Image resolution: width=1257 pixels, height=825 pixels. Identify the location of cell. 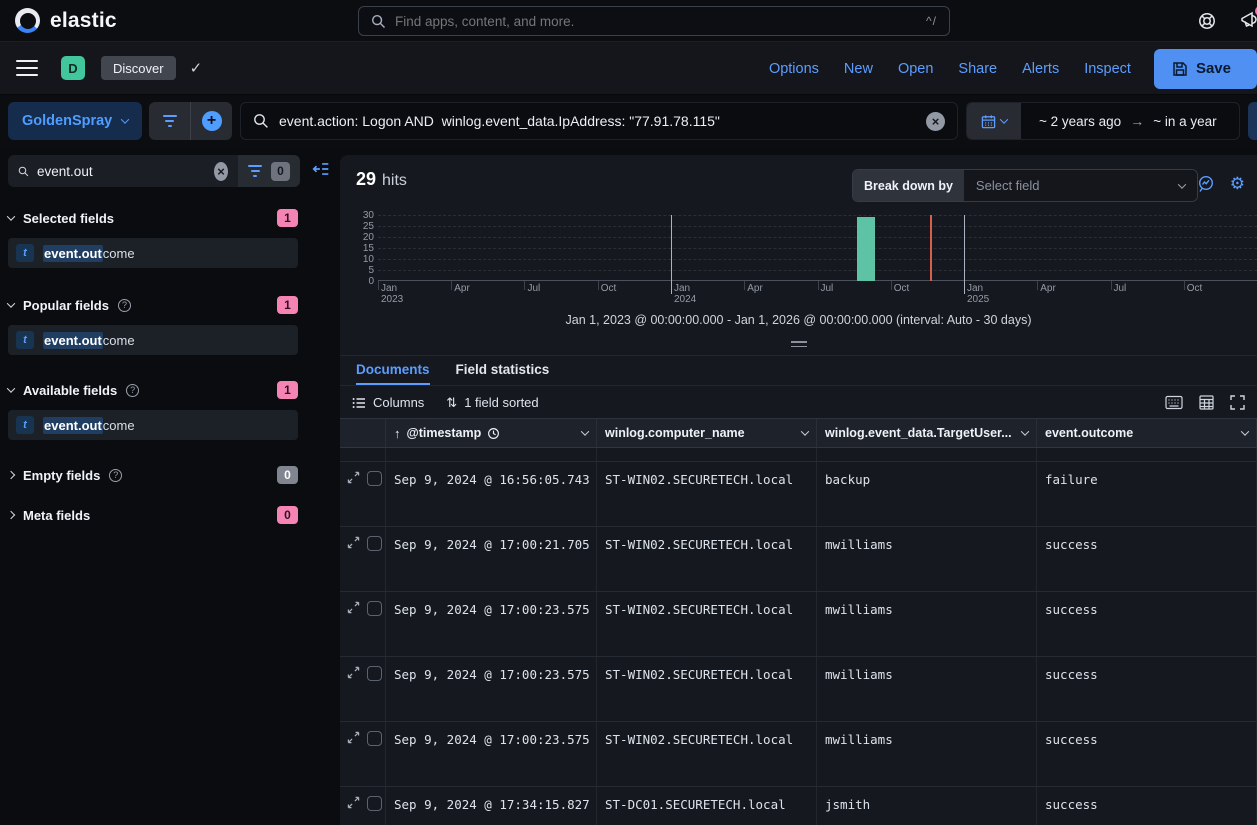
(491, 454).